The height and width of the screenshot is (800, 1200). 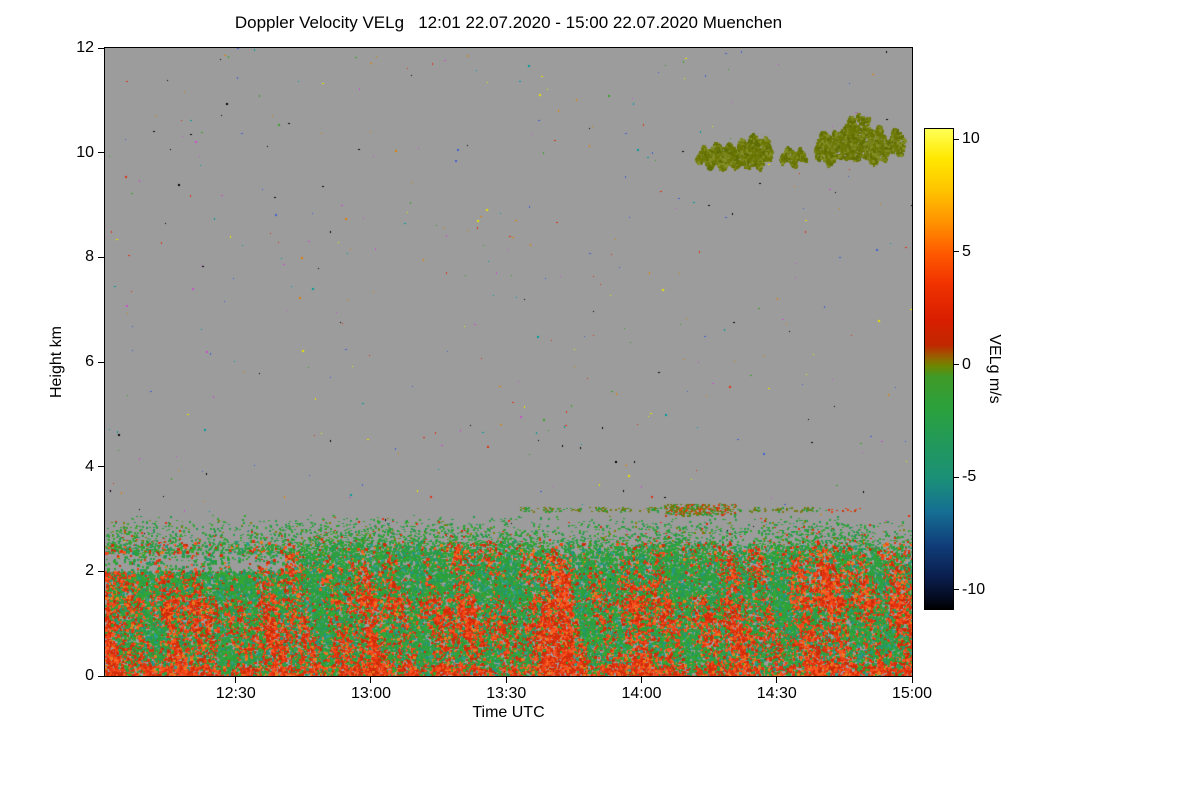 I want to click on x-tick-label: 14:00, so click(x=641, y=693).